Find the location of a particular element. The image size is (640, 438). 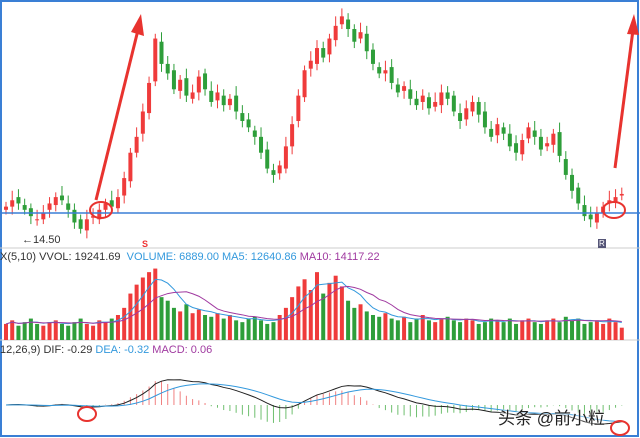

arrow-head-icon is located at coordinates (633, 24).